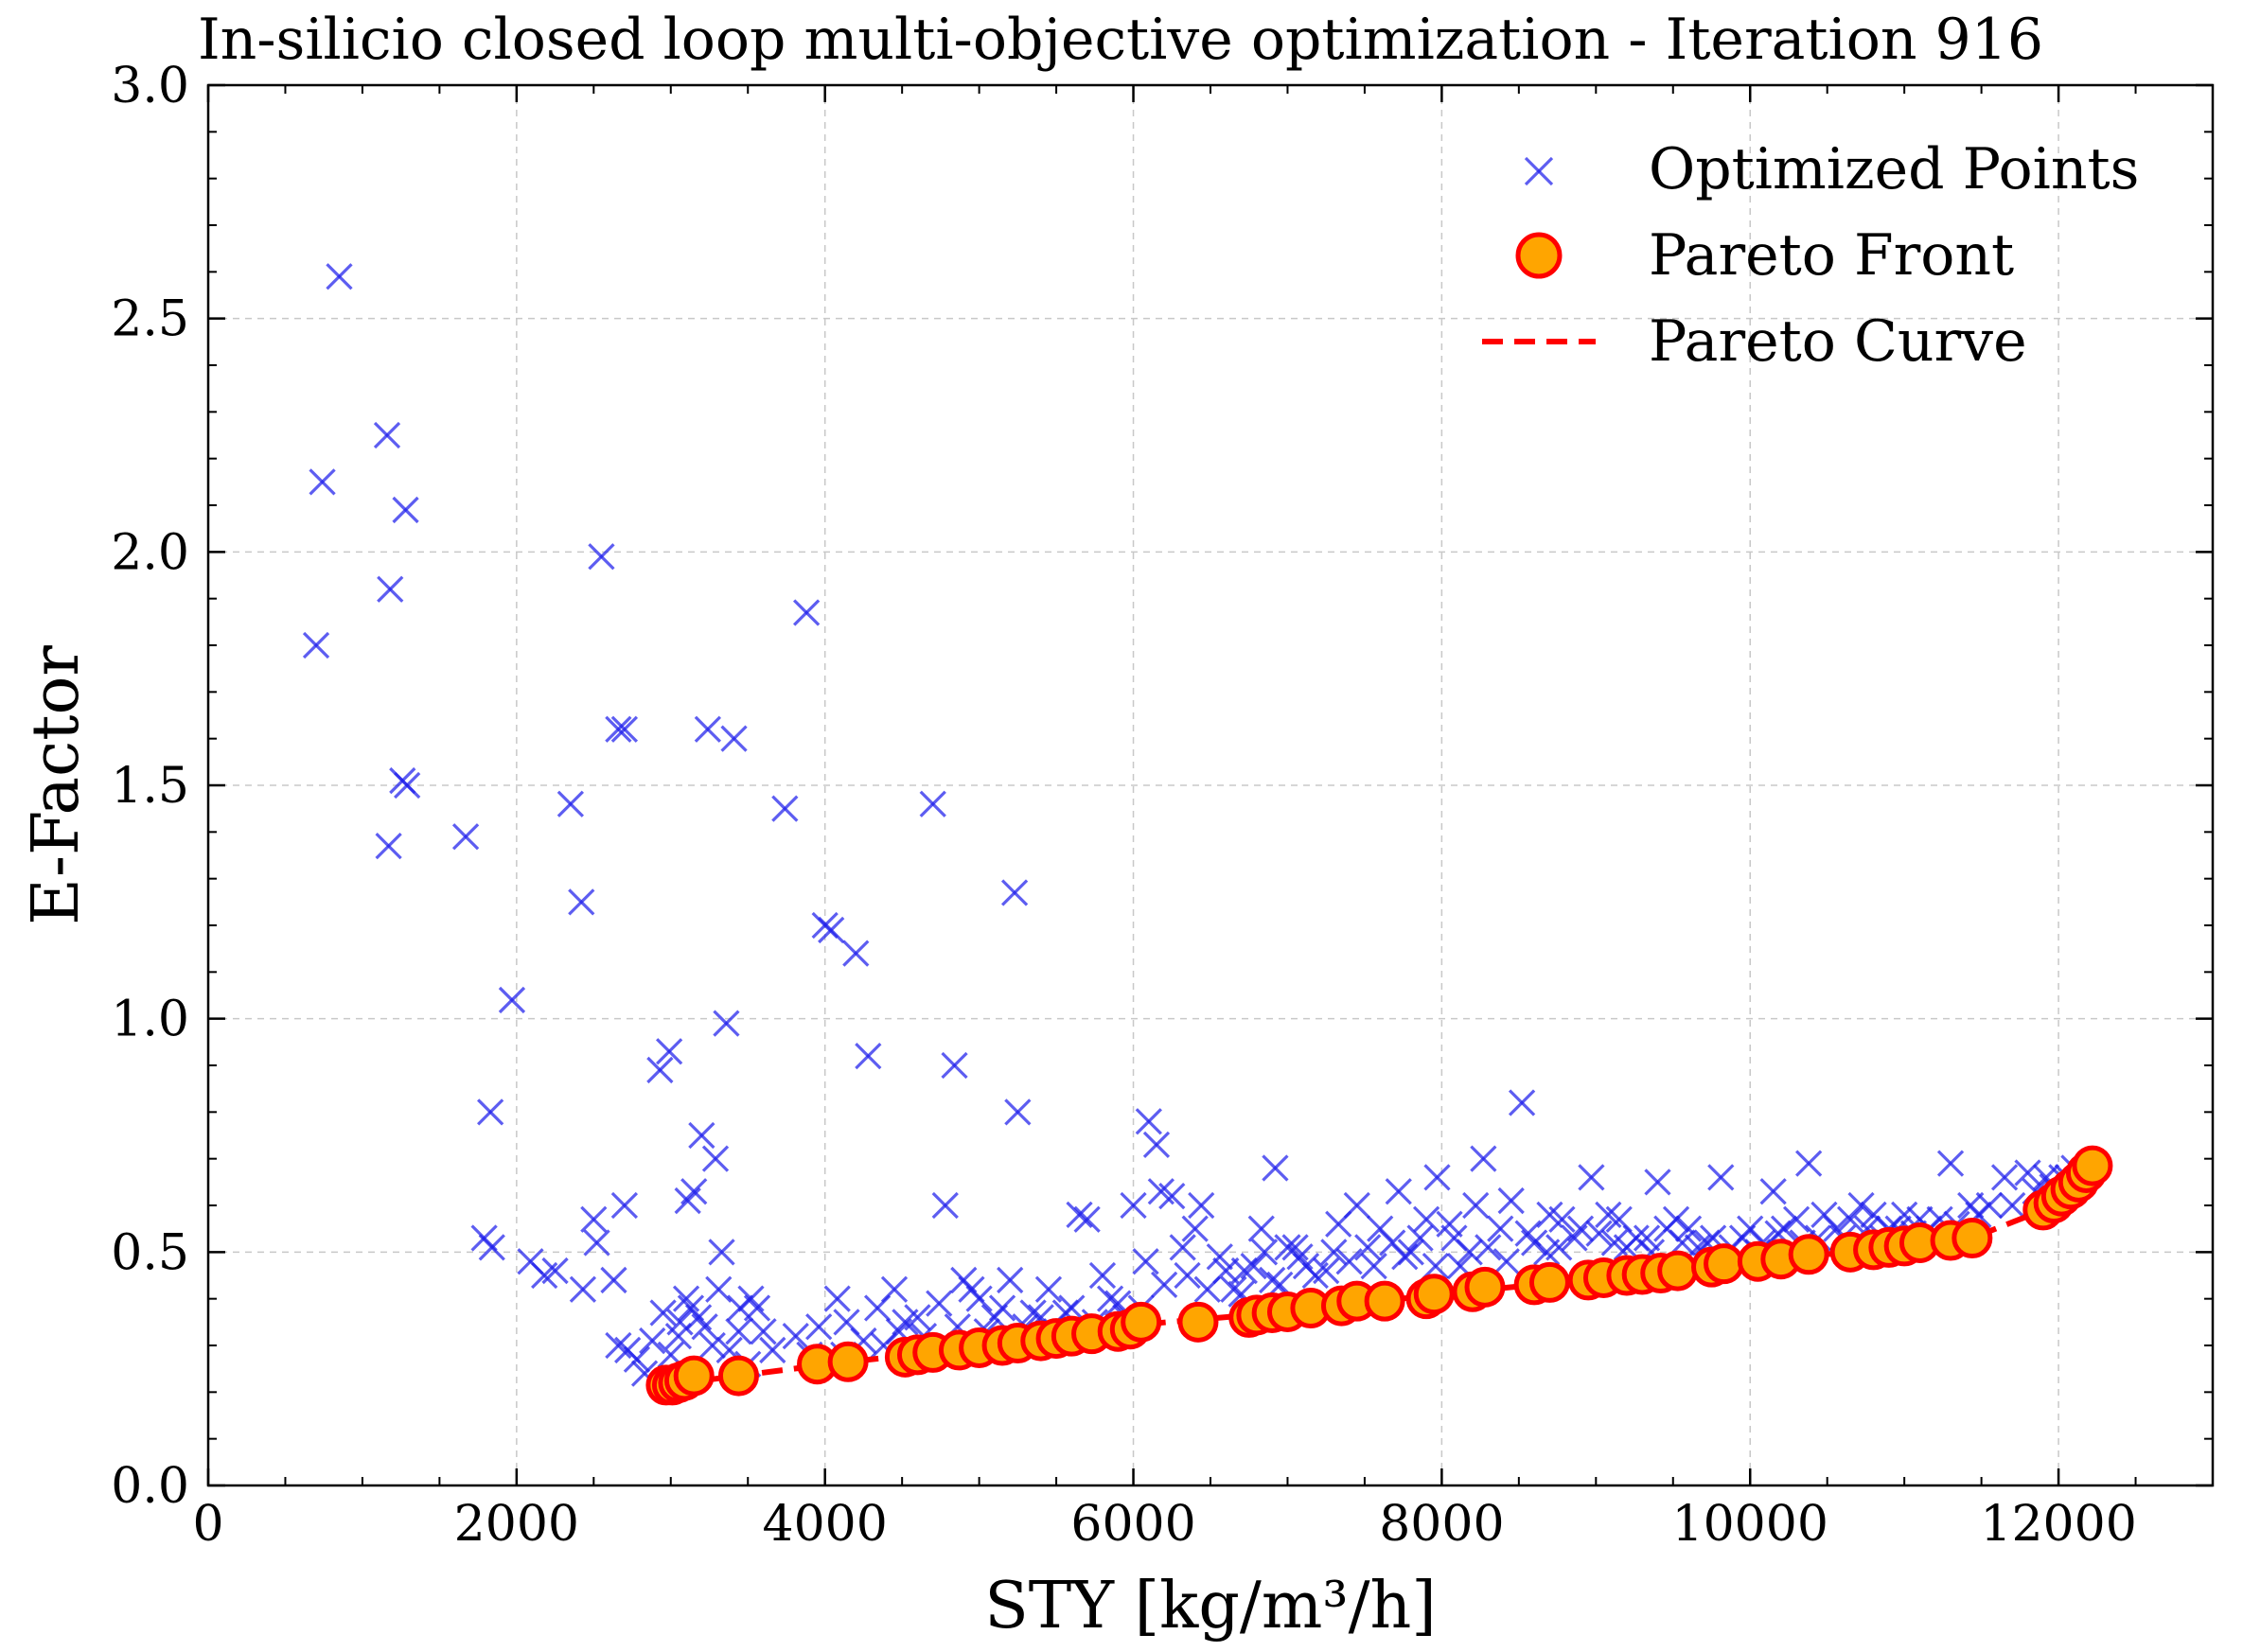 This screenshot has height=1652, width=2243. What do you see at coordinates (150, 552) in the screenshot?
I see `y-tick-label: 2.0` at bounding box center [150, 552].